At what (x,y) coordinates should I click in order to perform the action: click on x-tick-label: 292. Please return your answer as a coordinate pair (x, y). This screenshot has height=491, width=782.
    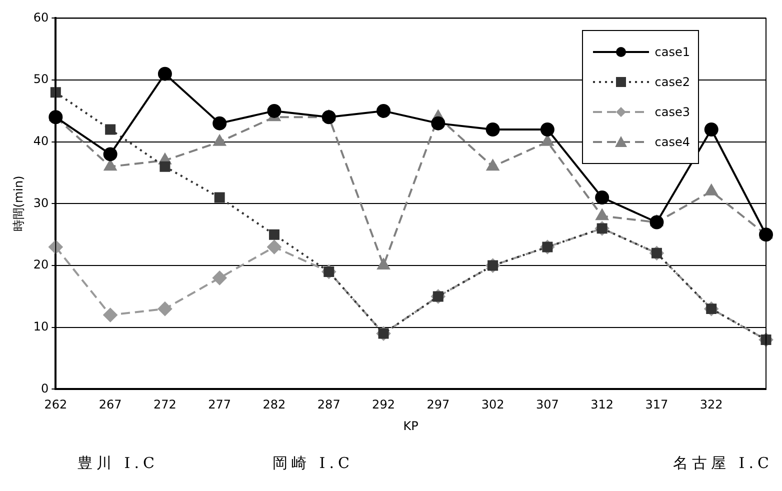
    Looking at the image, I should click on (383, 405).